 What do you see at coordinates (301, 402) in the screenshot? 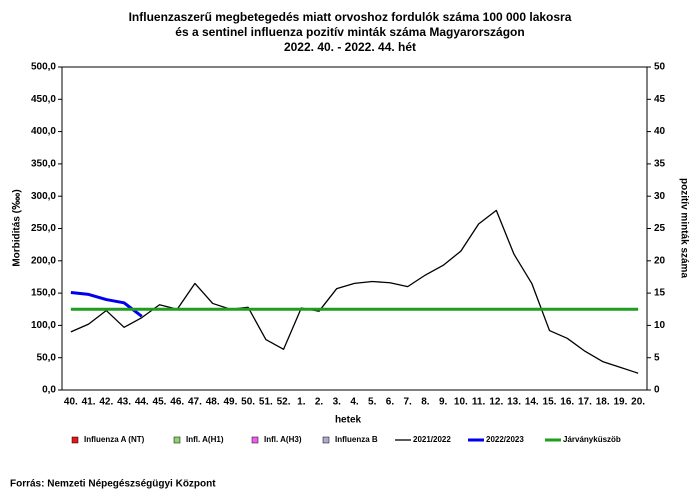
I see `x-tick-label: 1.` at bounding box center [301, 402].